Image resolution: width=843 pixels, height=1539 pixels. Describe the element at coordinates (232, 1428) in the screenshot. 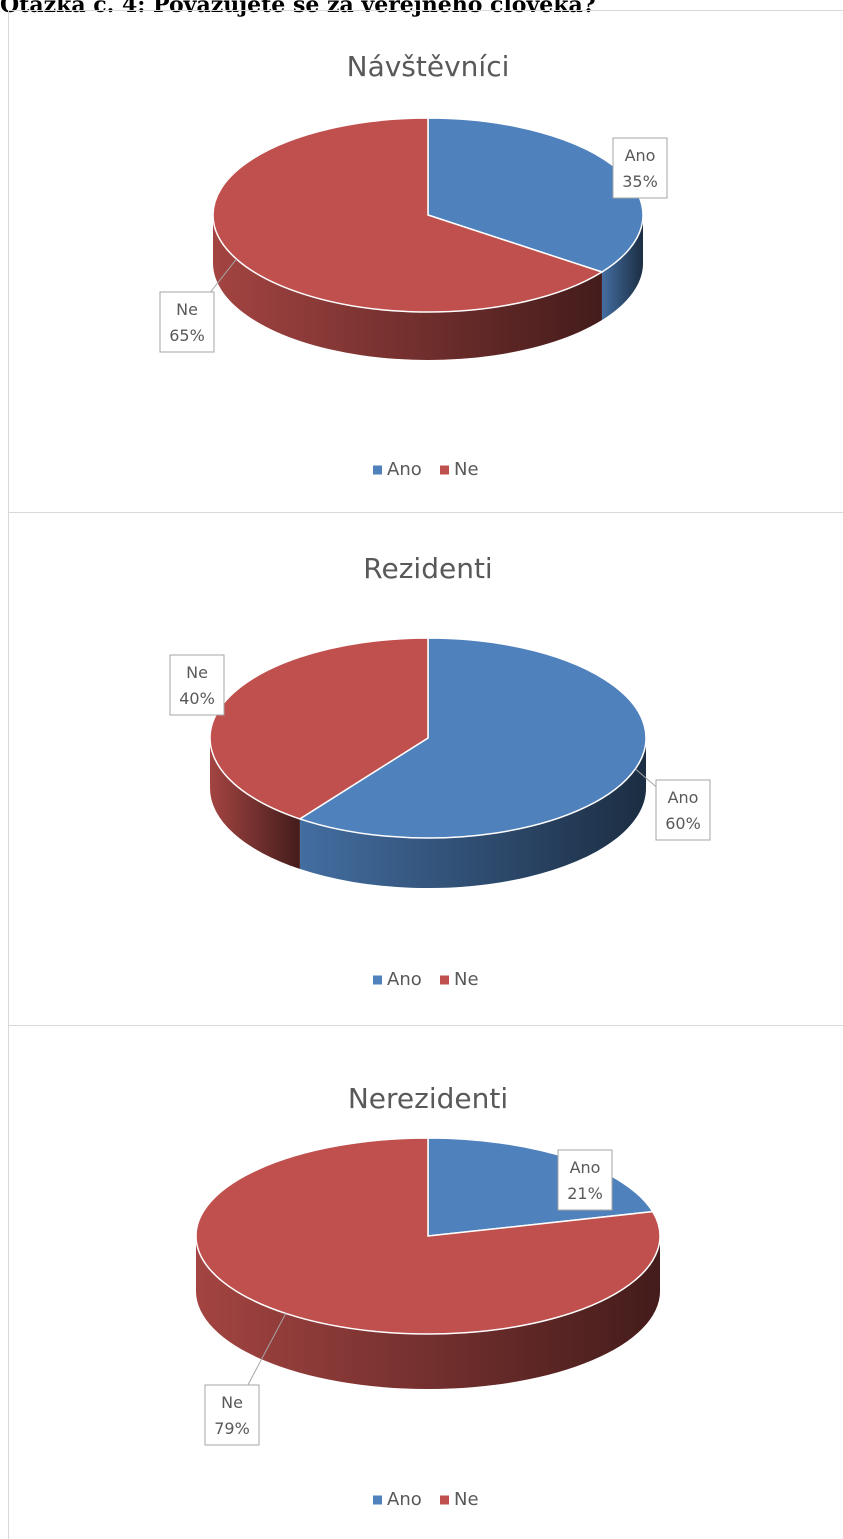

I see `label-value: 79%` at that location.